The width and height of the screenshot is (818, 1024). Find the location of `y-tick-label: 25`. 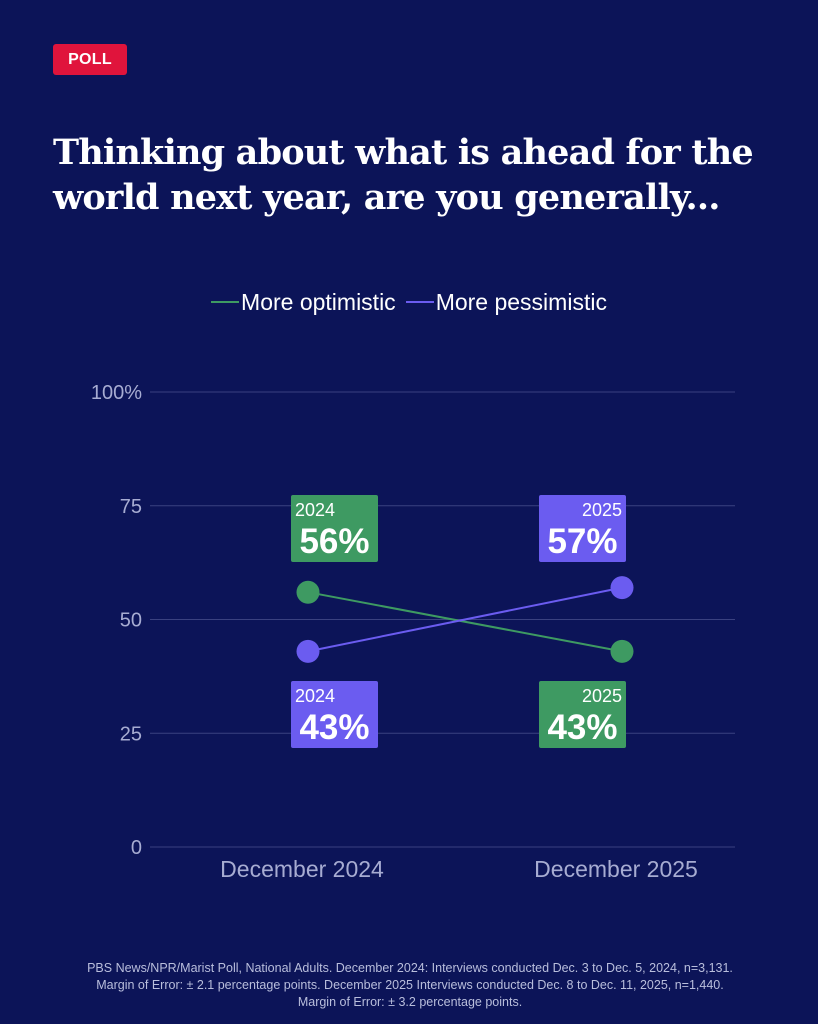

y-tick-label: 25 is located at coordinates (131, 734).